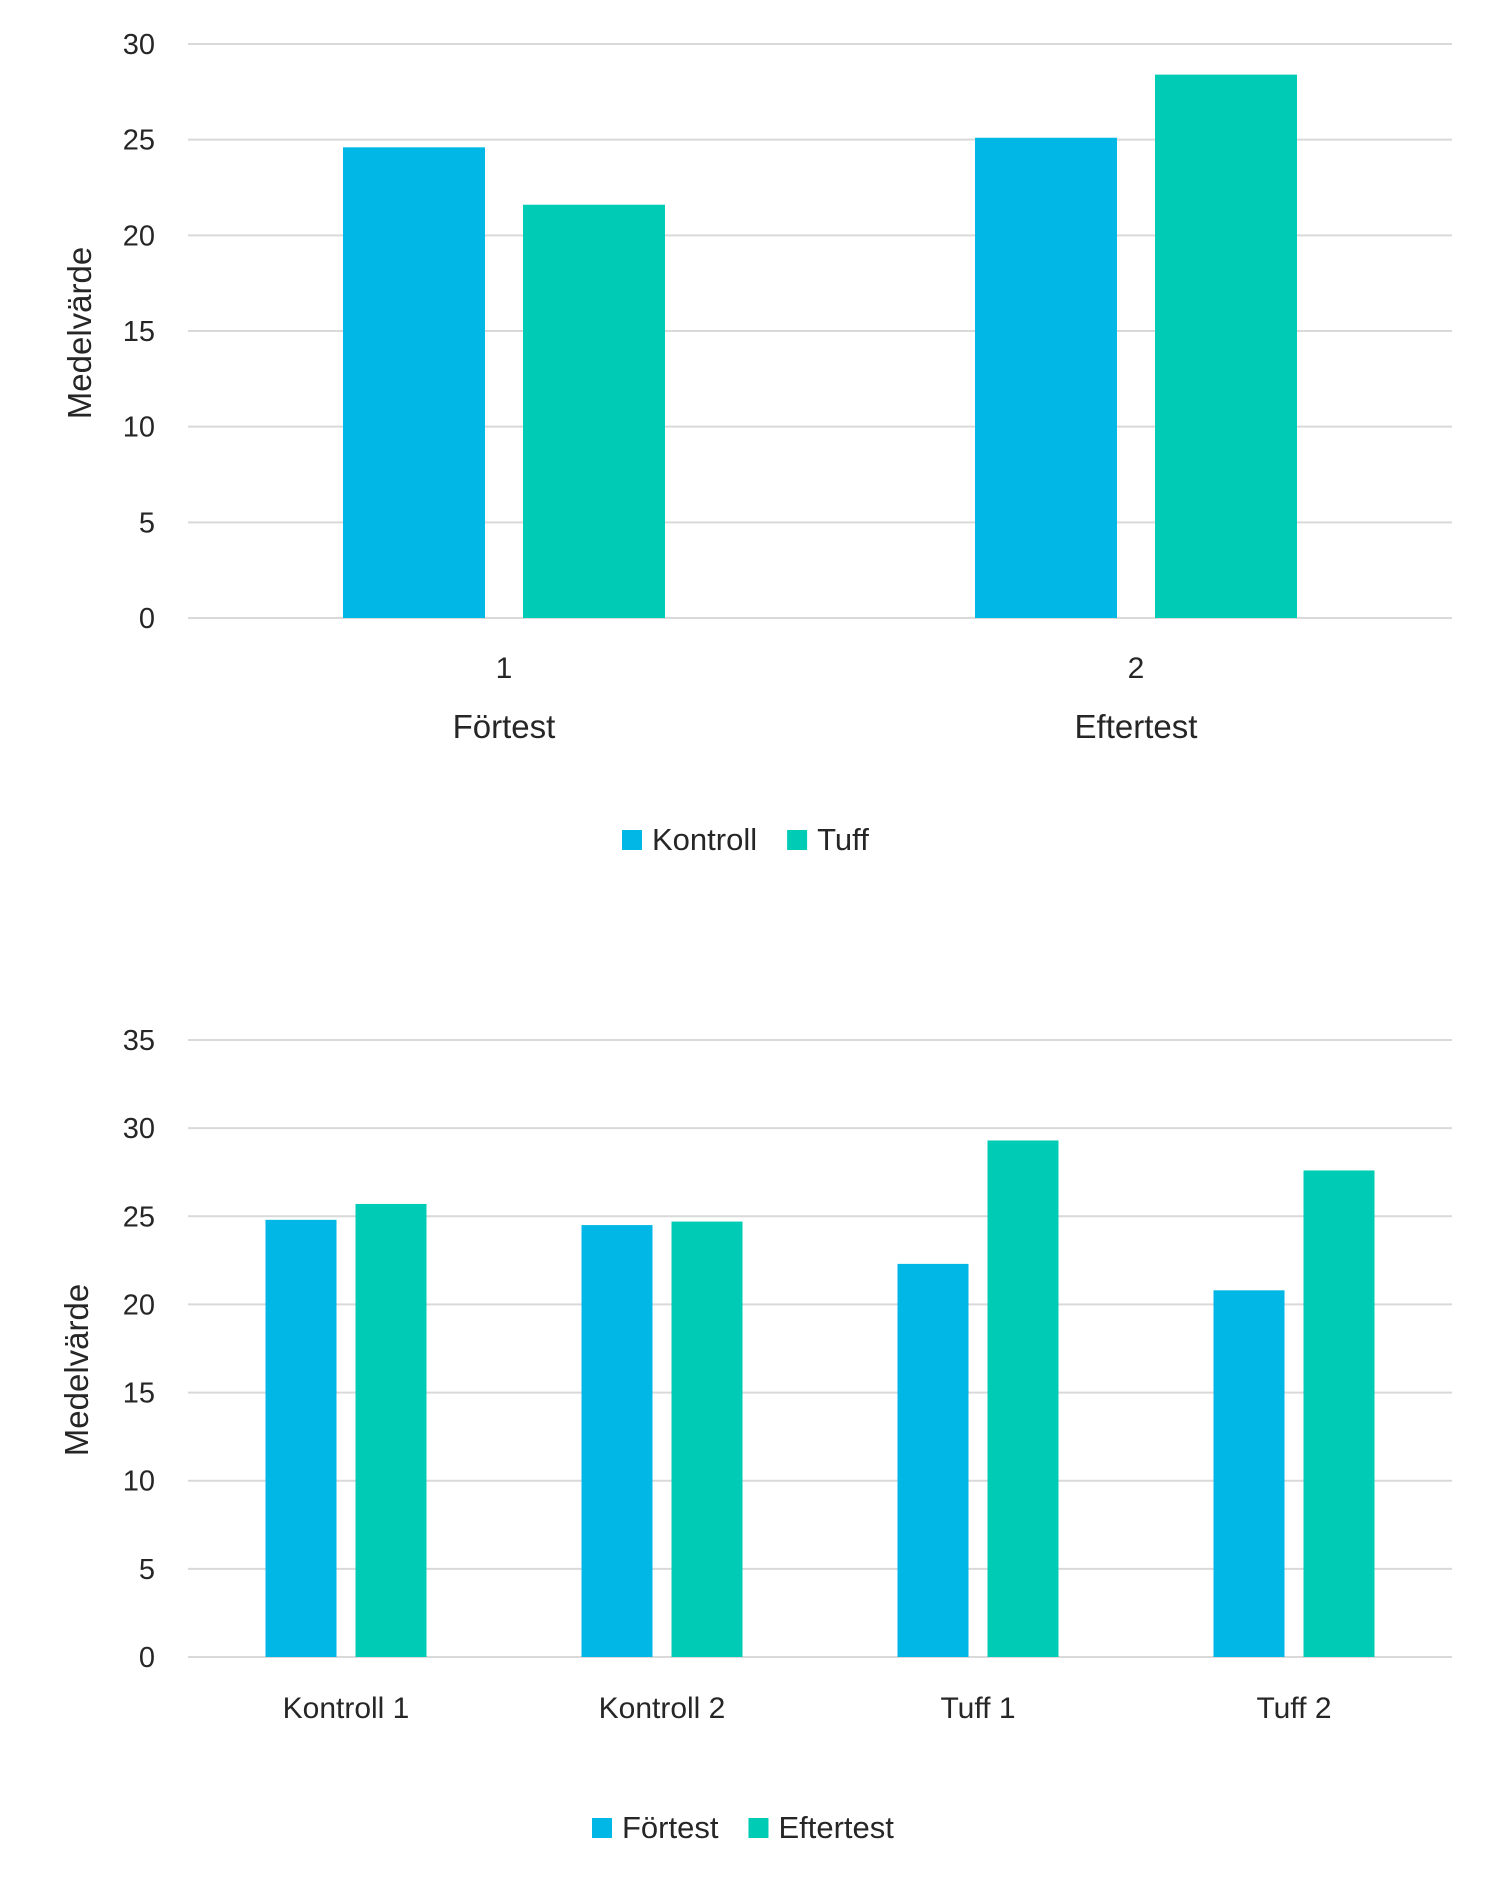 This screenshot has width=1501, height=1890. I want to click on legend-item: Tuff, so click(828, 839).